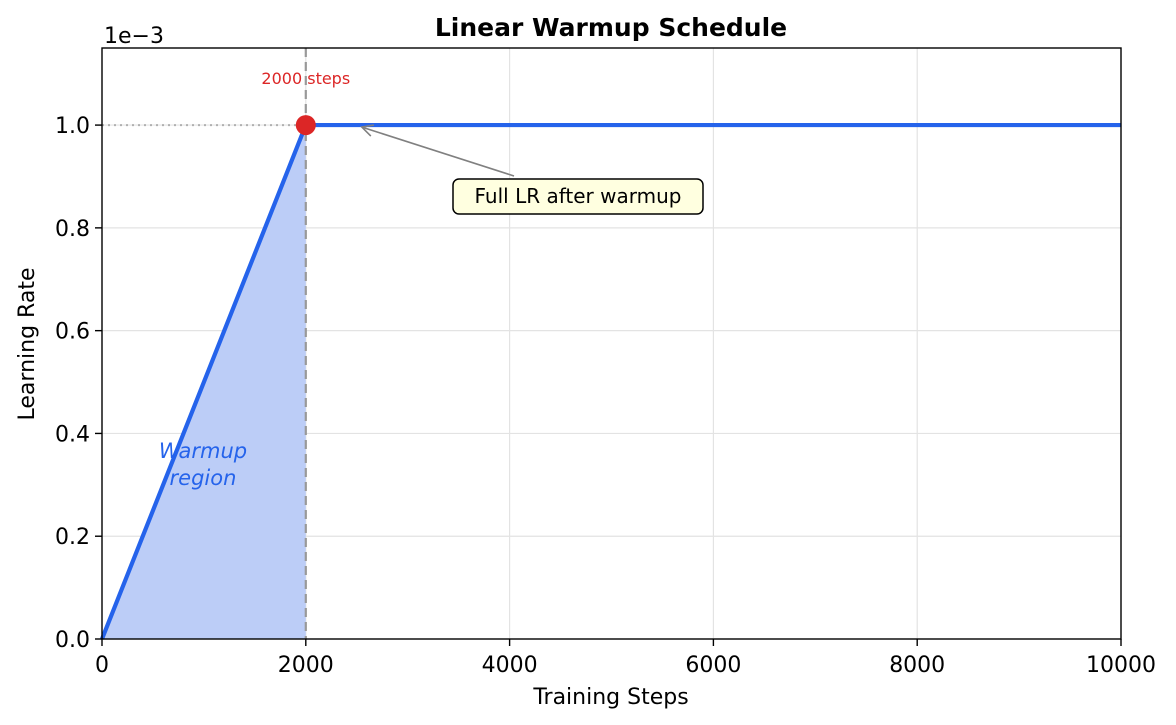 The image size is (1176, 725). I want to click on callout-arrow-line, so click(438, 151).